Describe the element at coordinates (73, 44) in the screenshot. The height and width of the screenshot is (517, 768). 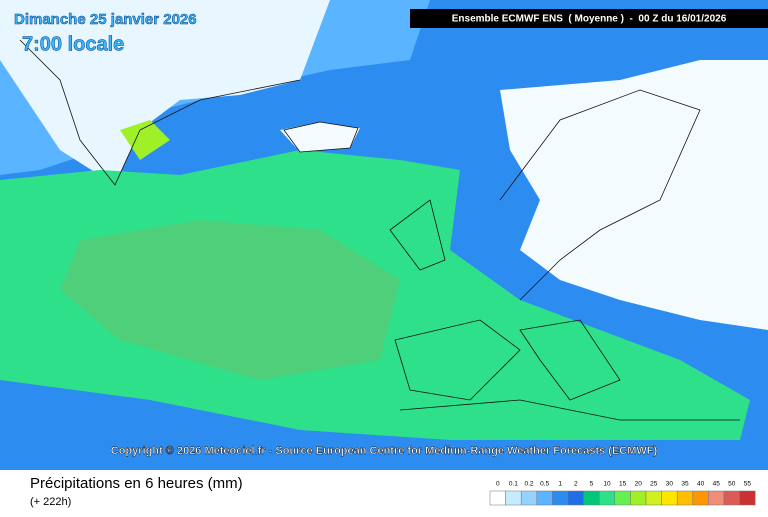
I see `time: 7:00 locale` at that location.